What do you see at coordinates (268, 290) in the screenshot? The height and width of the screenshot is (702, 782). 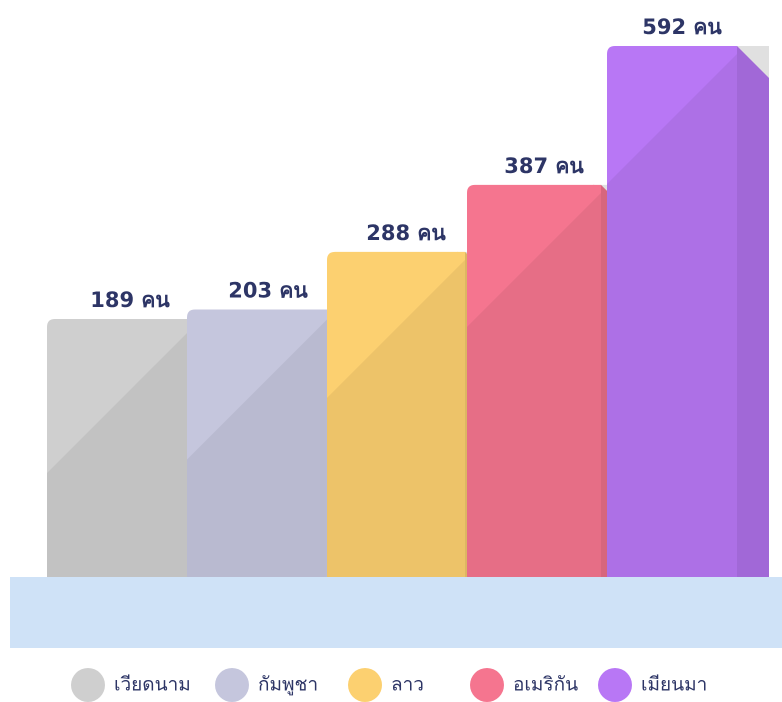 I see `value-label: 203 คน` at bounding box center [268, 290].